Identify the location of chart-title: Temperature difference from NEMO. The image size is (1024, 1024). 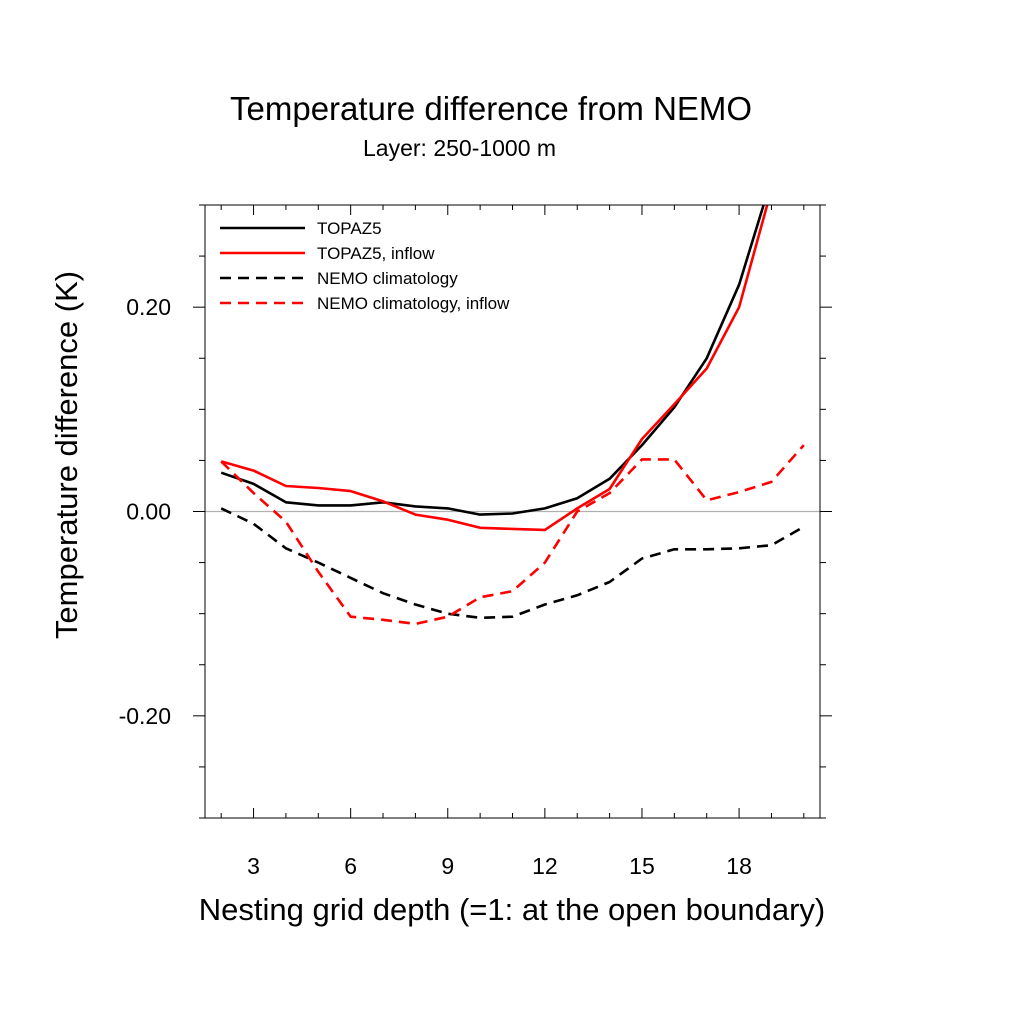
(491, 108).